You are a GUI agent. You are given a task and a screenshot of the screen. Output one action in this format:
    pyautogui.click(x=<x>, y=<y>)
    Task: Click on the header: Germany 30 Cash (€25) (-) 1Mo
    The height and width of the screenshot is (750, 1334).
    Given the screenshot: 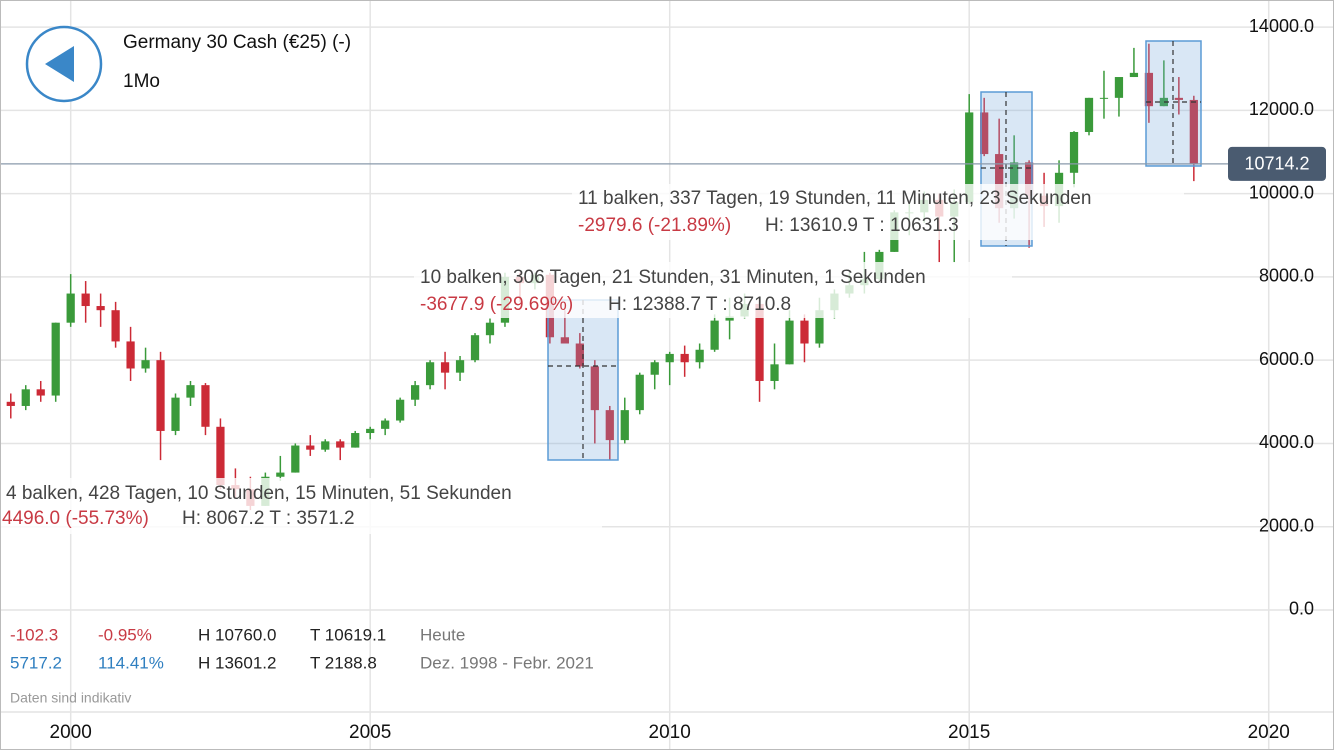 What is the action you would take?
    pyautogui.click(x=188, y=64)
    